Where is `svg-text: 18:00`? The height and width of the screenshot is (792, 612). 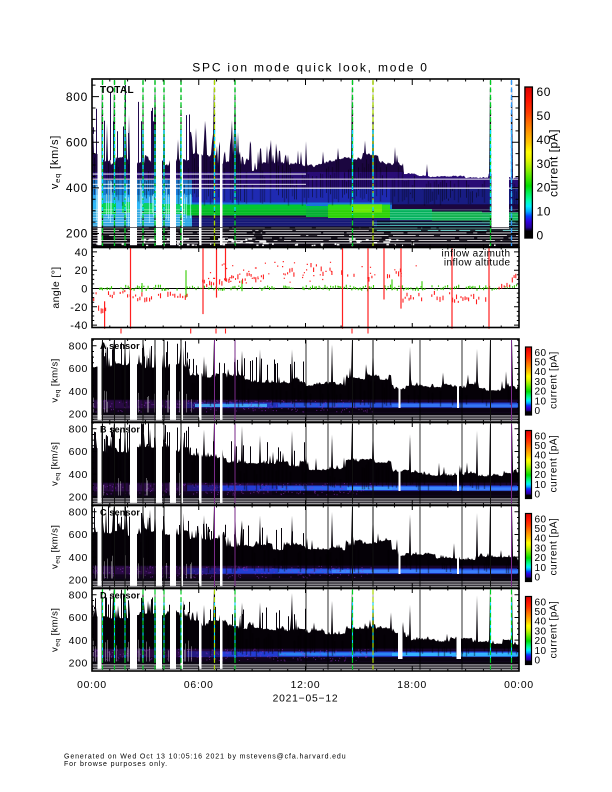
svg-text: 18:00 is located at coordinates (412, 685).